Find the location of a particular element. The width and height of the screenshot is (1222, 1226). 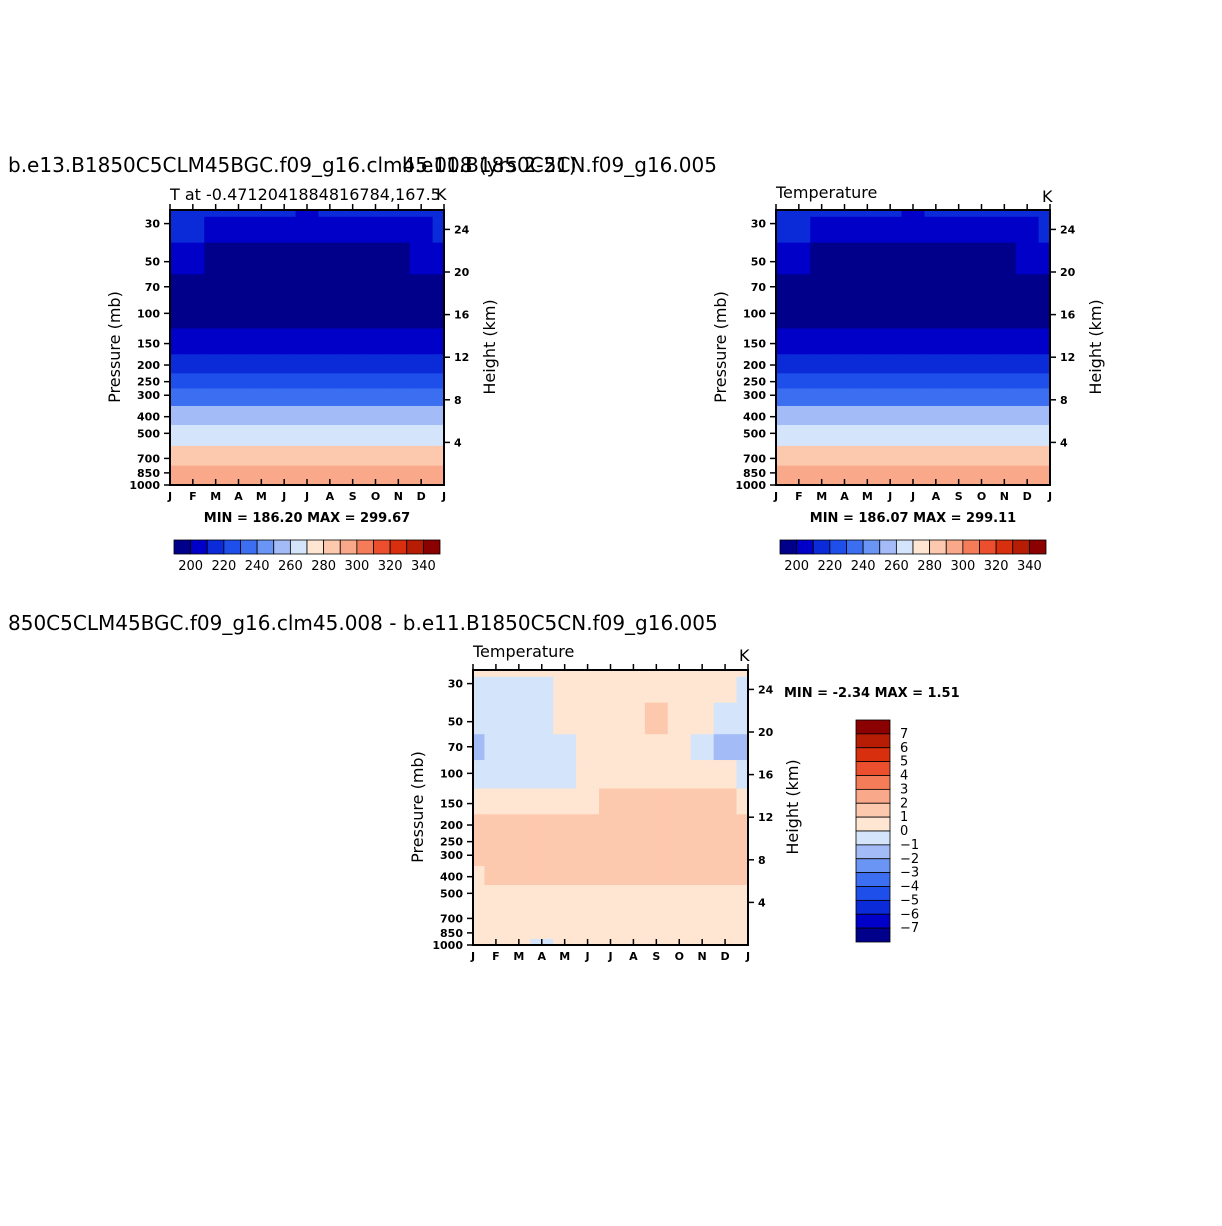

left-units: K is located at coordinates (441, 194).